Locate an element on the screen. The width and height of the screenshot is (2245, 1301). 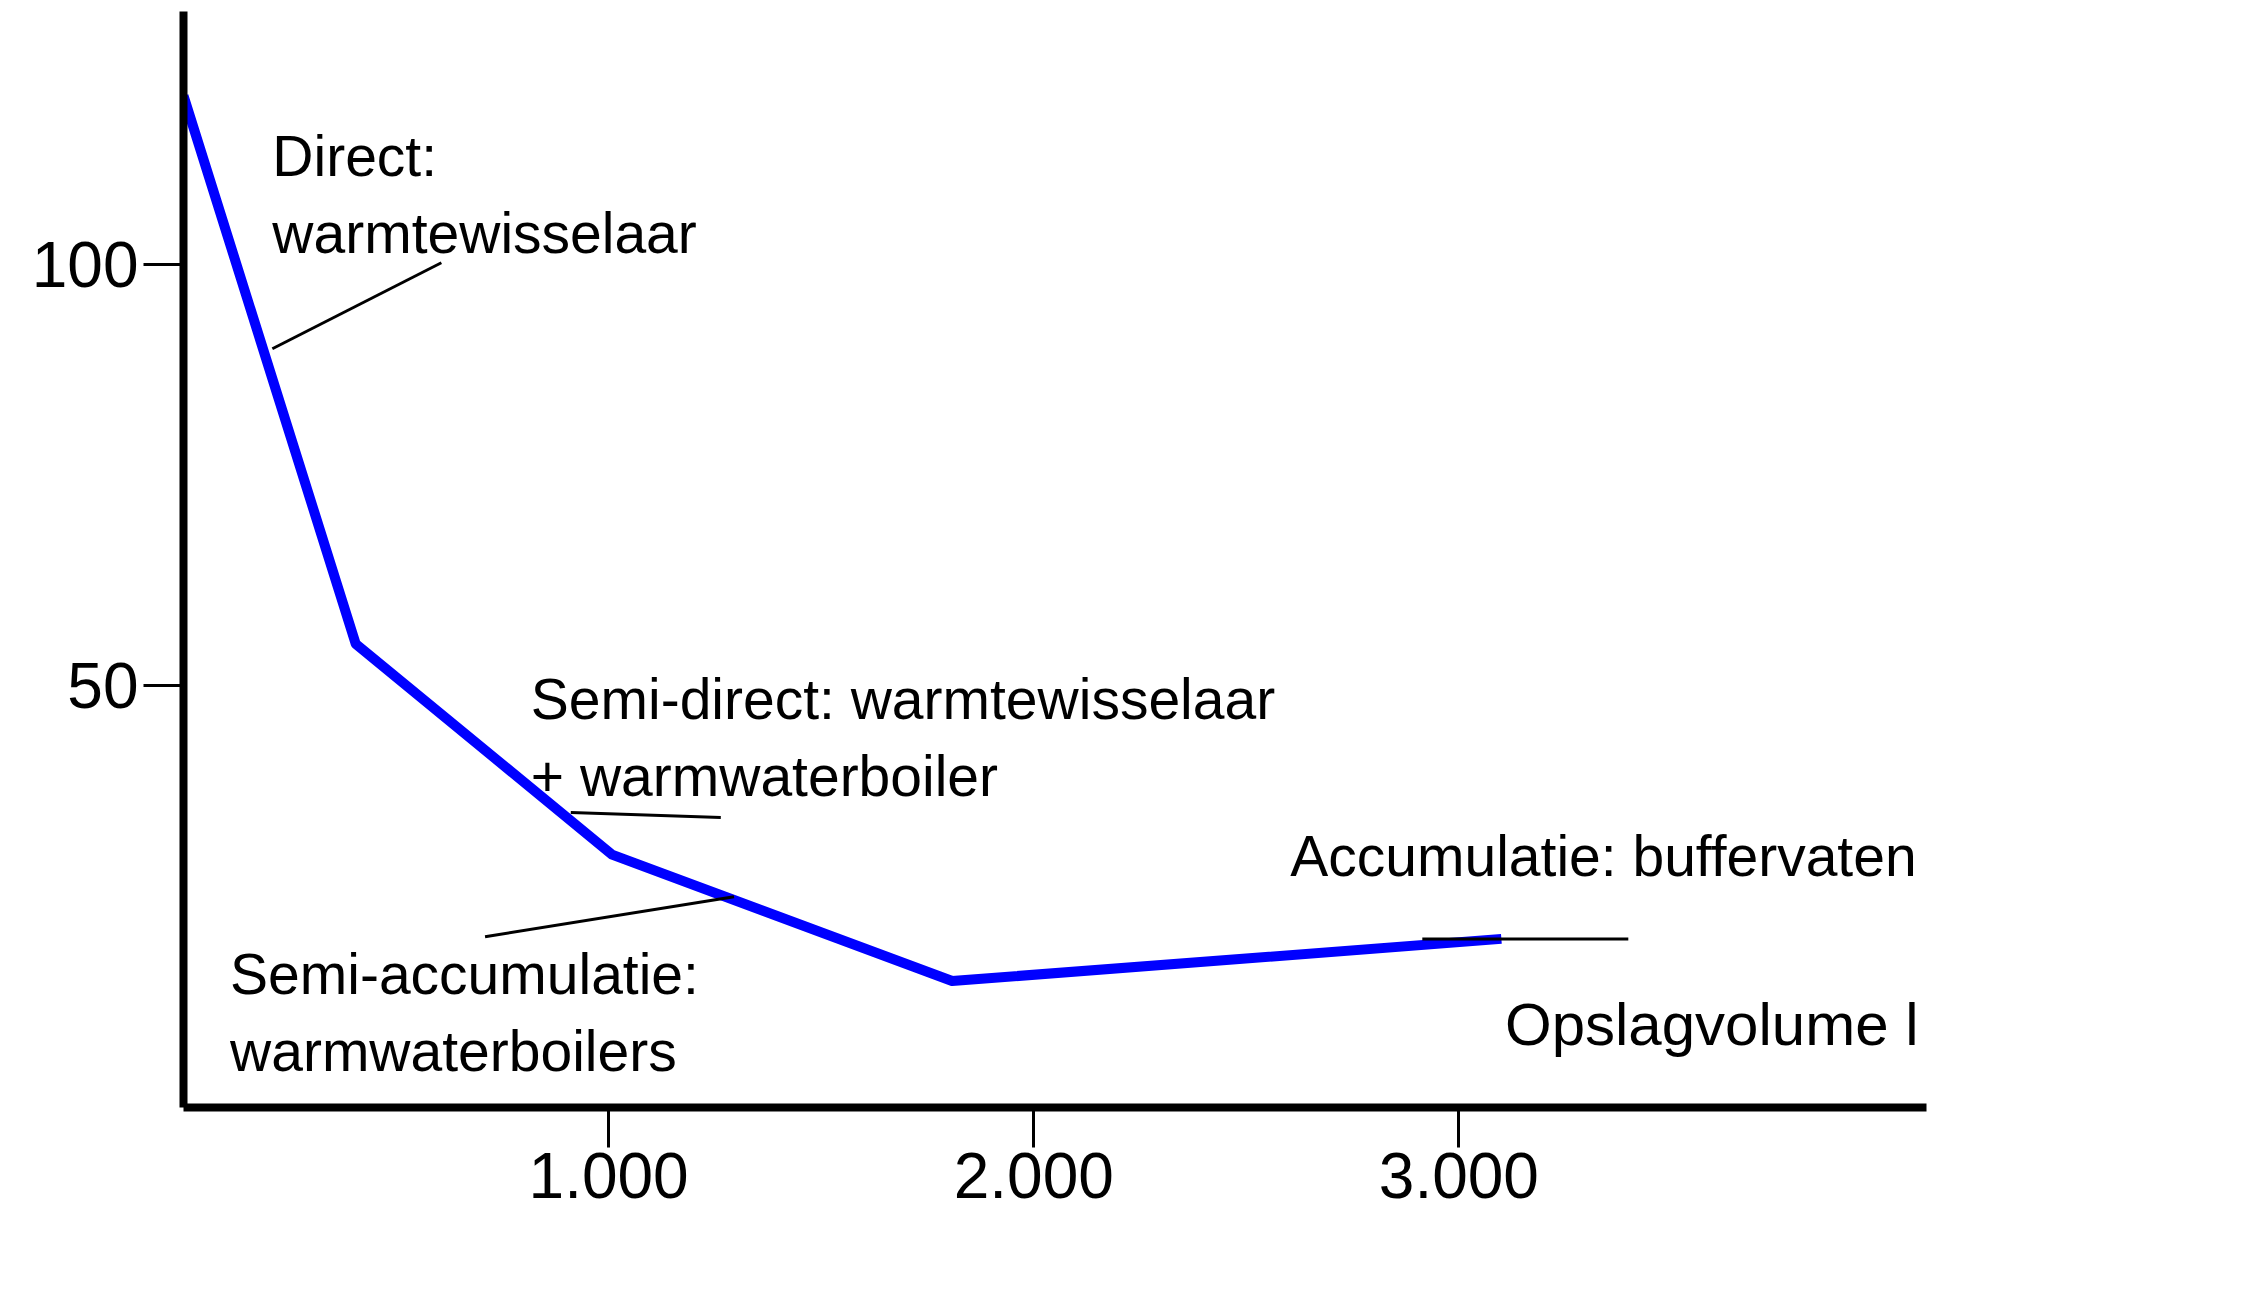
y-tick-label: 100 is located at coordinates (85, 264).